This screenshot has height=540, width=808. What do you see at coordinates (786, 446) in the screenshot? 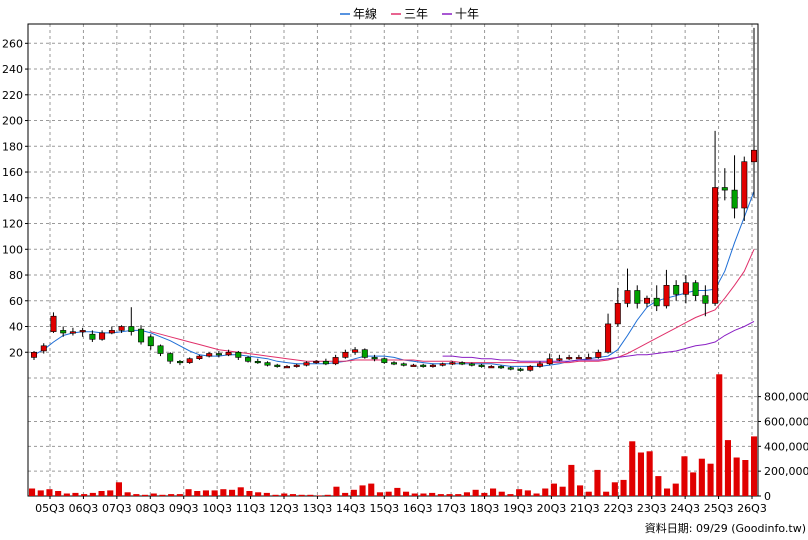
I see `volume-tick-label: 400,000` at bounding box center [786, 446].